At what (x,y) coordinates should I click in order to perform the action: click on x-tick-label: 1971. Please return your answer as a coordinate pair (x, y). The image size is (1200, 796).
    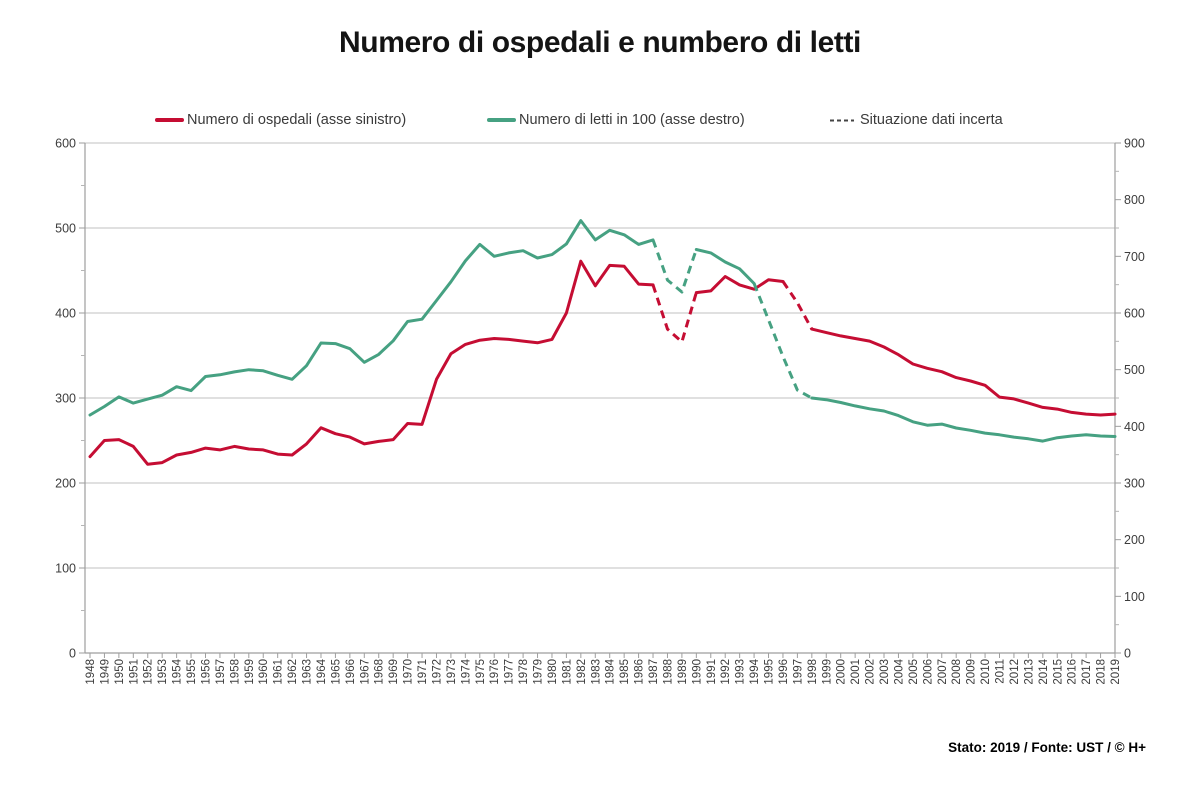
    Looking at the image, I should click on (423, 672).